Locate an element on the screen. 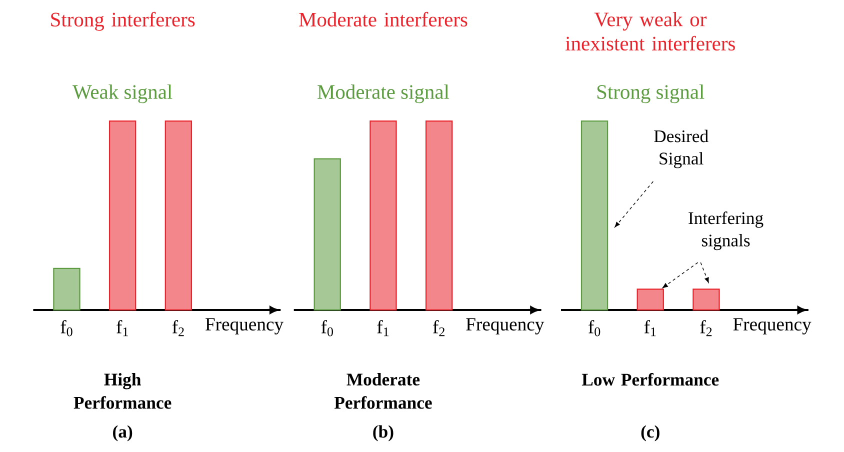 This screenshot has height=452, width=844. chart-title: Moderate interferers is located at coordinates (383, 19).